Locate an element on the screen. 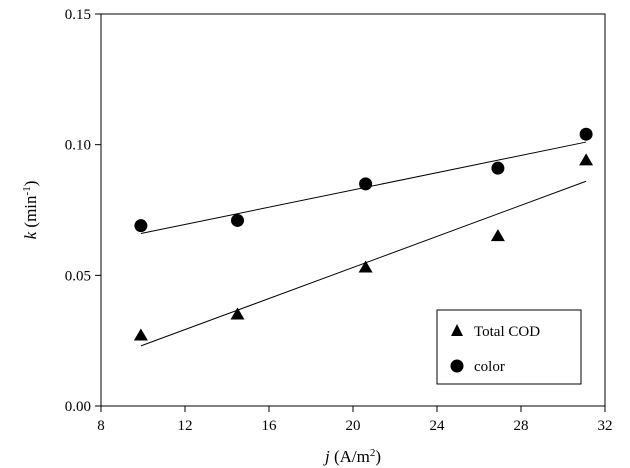 The width and height of the screenshot is (630, 468). x-tick-label: 8 is located at coordinates (101, 426).